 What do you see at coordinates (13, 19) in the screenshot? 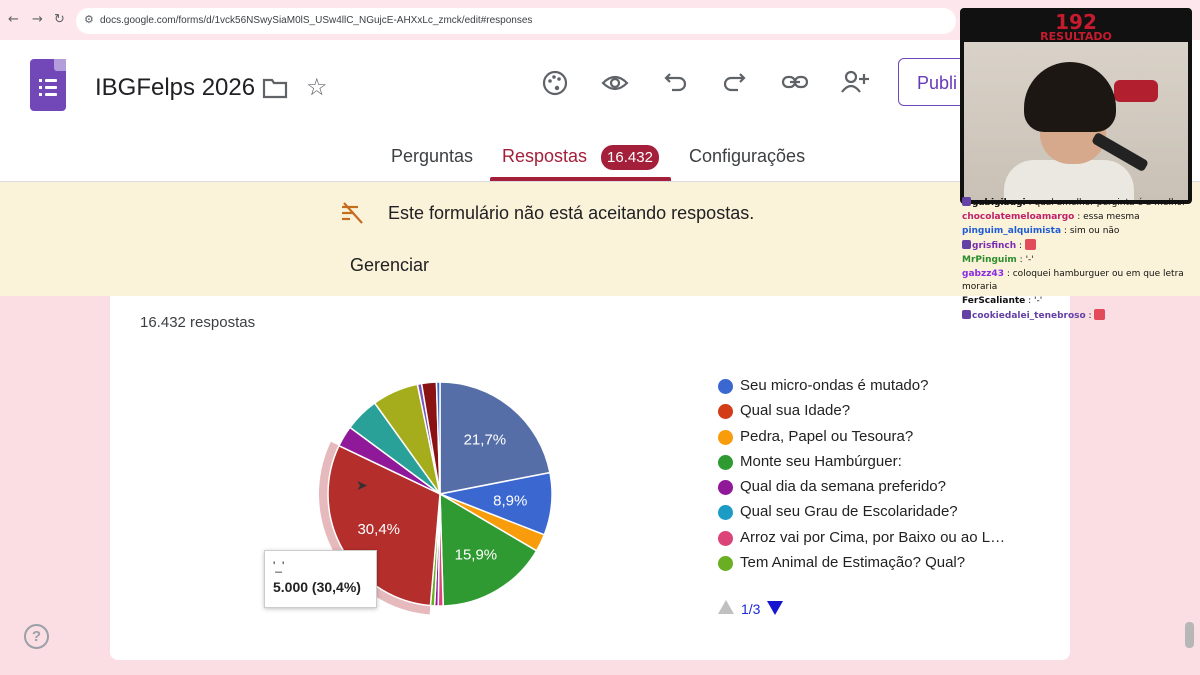
I see `back-icon: ←` at bounding box center [13, 19].